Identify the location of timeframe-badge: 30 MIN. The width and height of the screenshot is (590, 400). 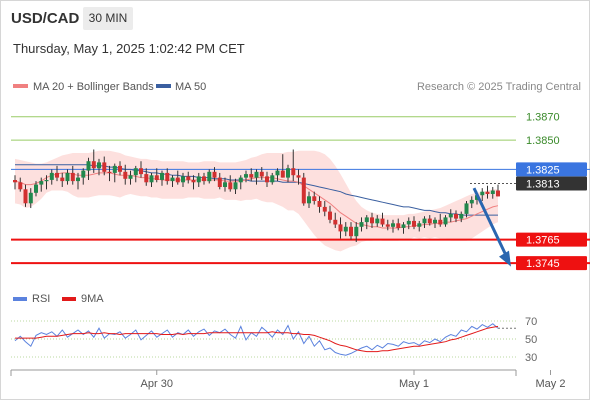
(108, 18).